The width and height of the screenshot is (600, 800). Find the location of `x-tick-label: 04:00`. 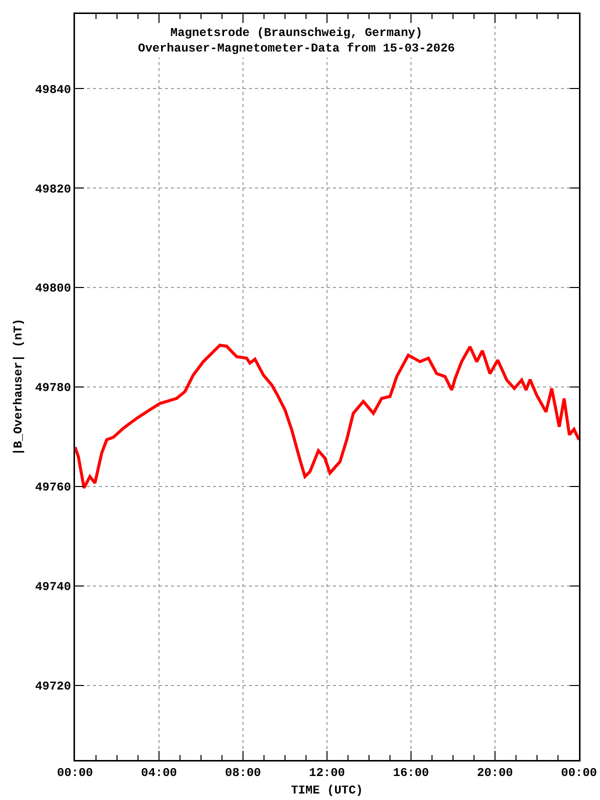

x-tick-label: 04:00 is located at coordinates (159, 773).